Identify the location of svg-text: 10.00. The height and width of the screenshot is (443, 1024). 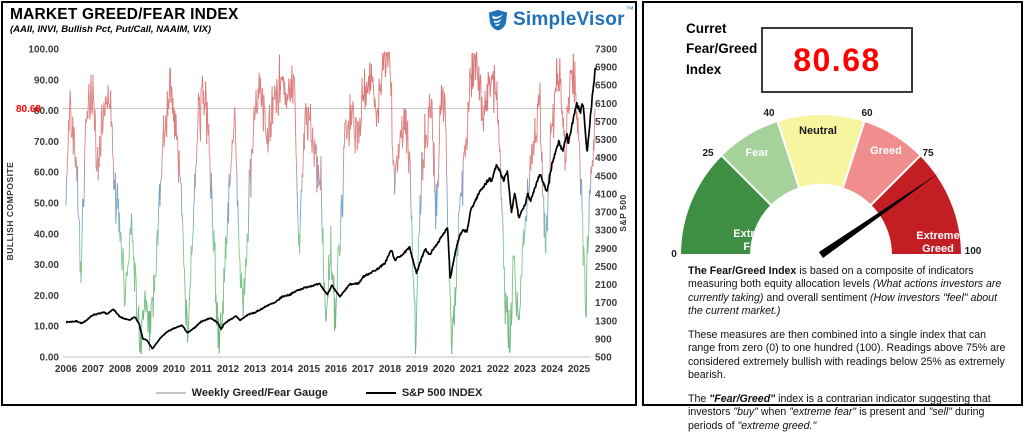
(46, 327).